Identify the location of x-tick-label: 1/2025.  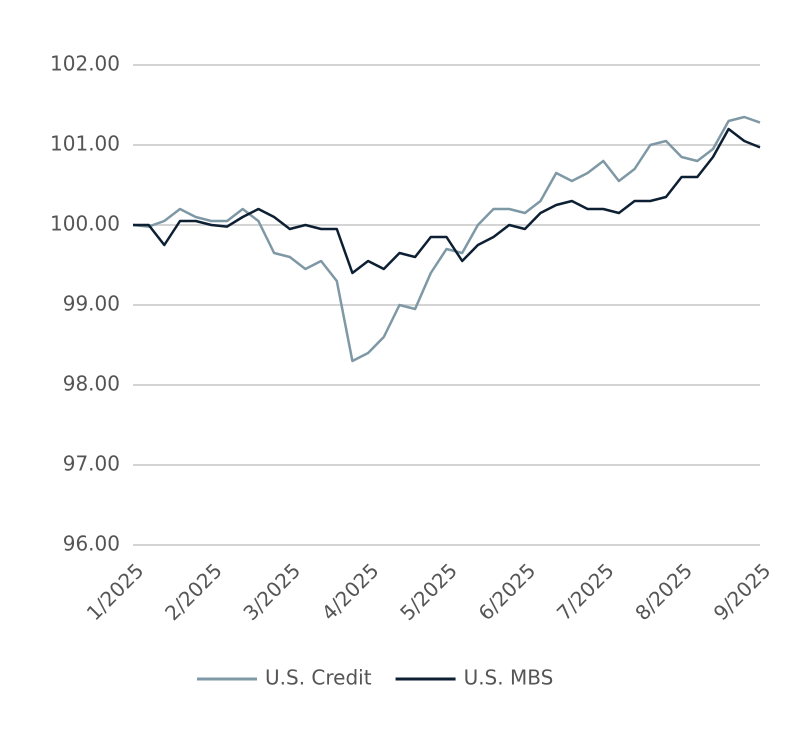
(115, 591).